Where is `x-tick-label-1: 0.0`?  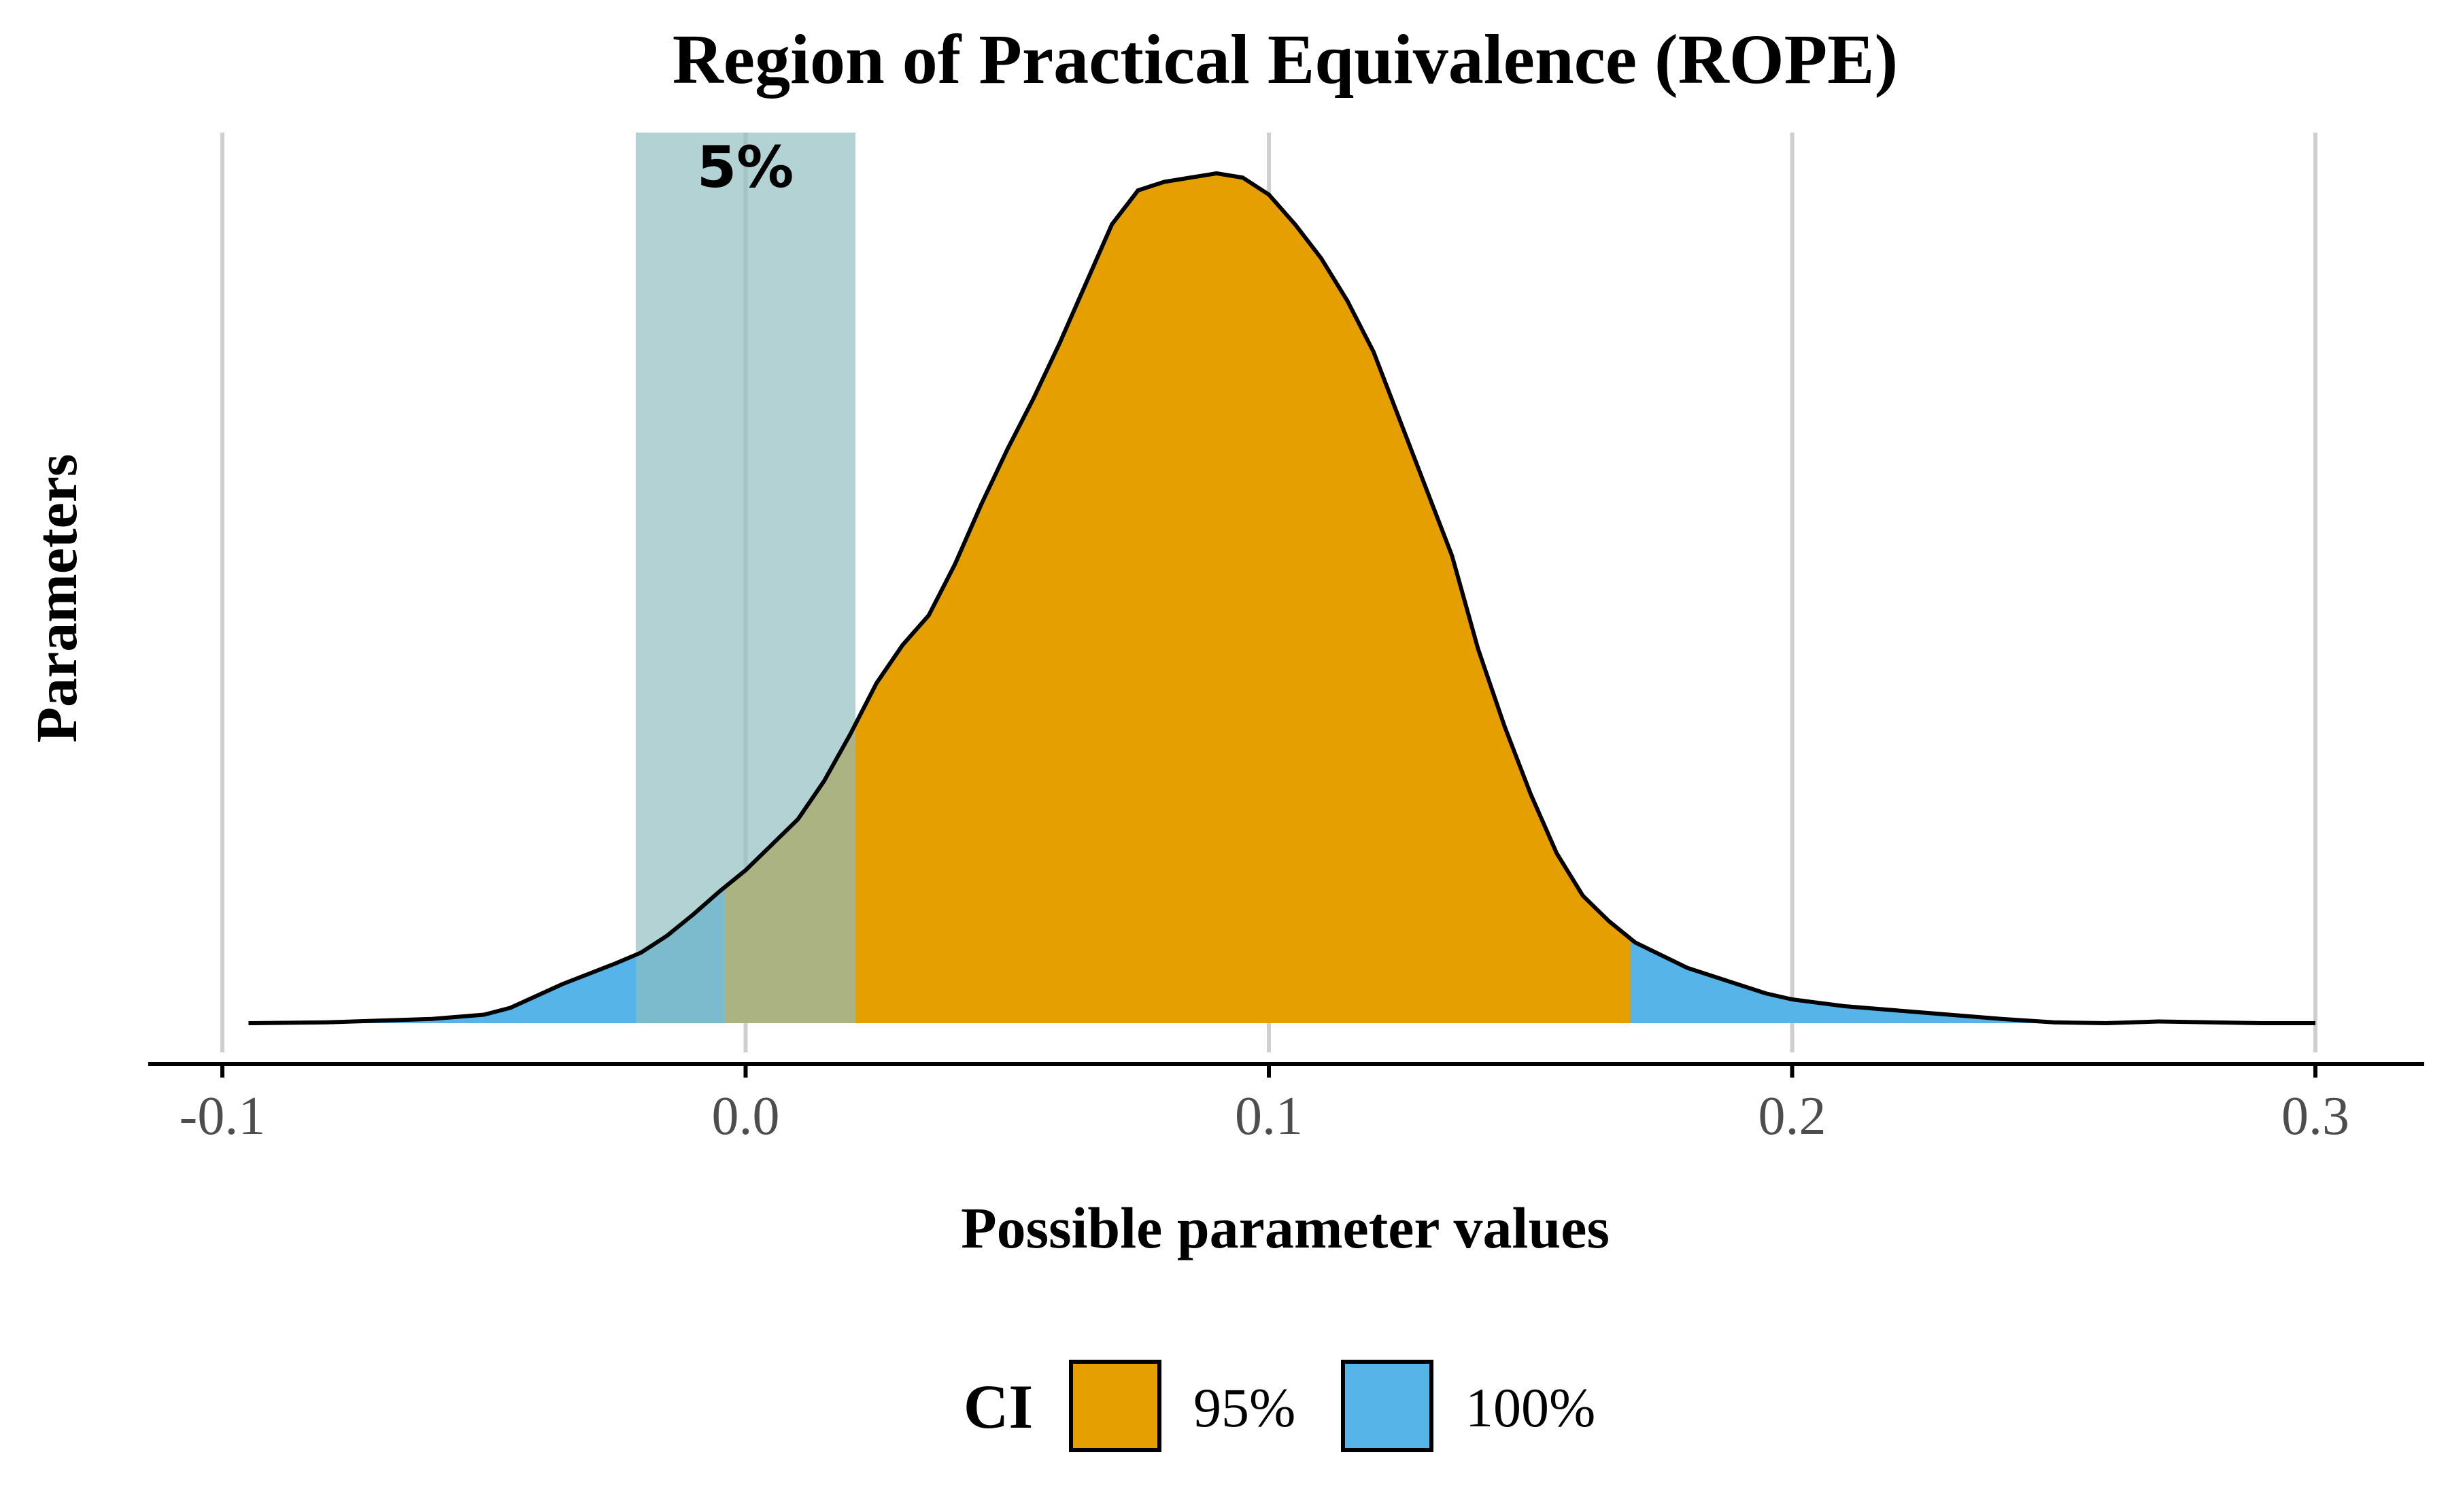 x-tick-label-1: 0.0 is located at coordinates (746, 1116).